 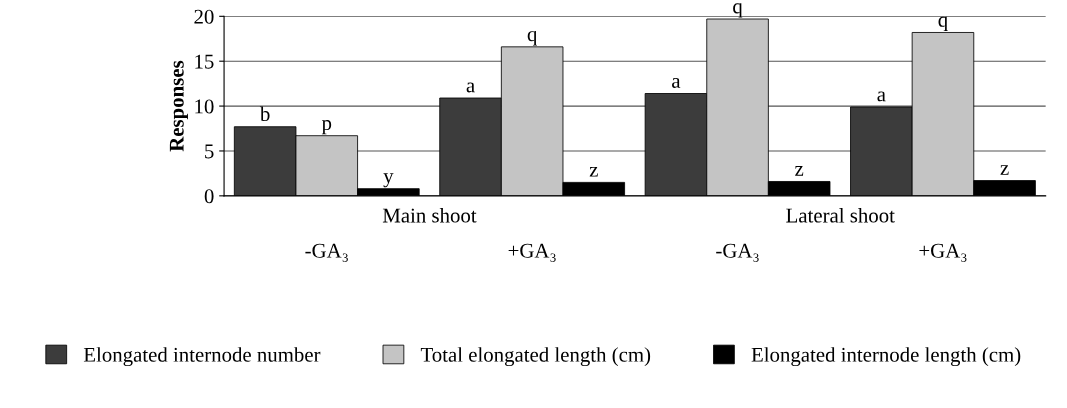 I want to click on data-label: b, so click(x=264, y=114).